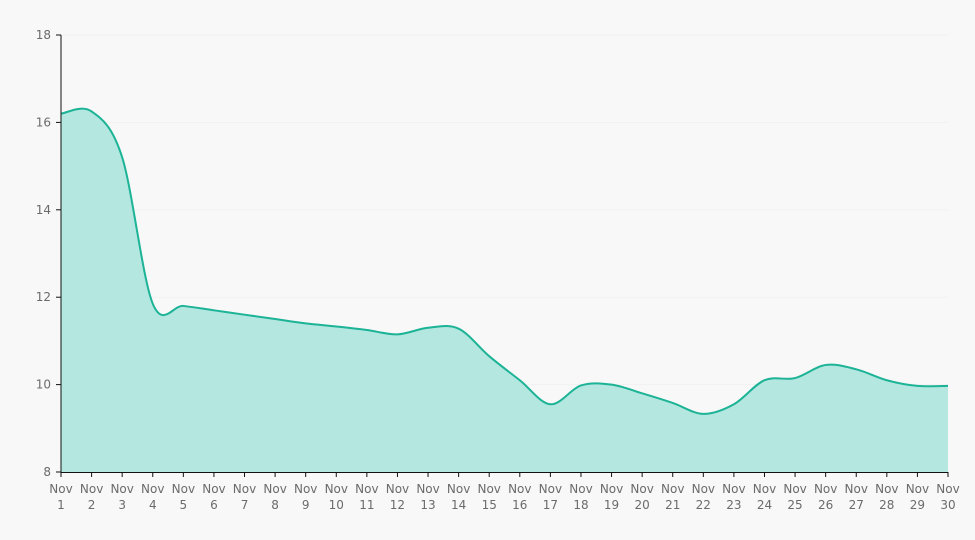 The image size is (975, 540). What do you see at coordinates (213, 497) in the screenshot?
I see `x-tick-label-6: Nov 6` at bounding box center [213, 497].